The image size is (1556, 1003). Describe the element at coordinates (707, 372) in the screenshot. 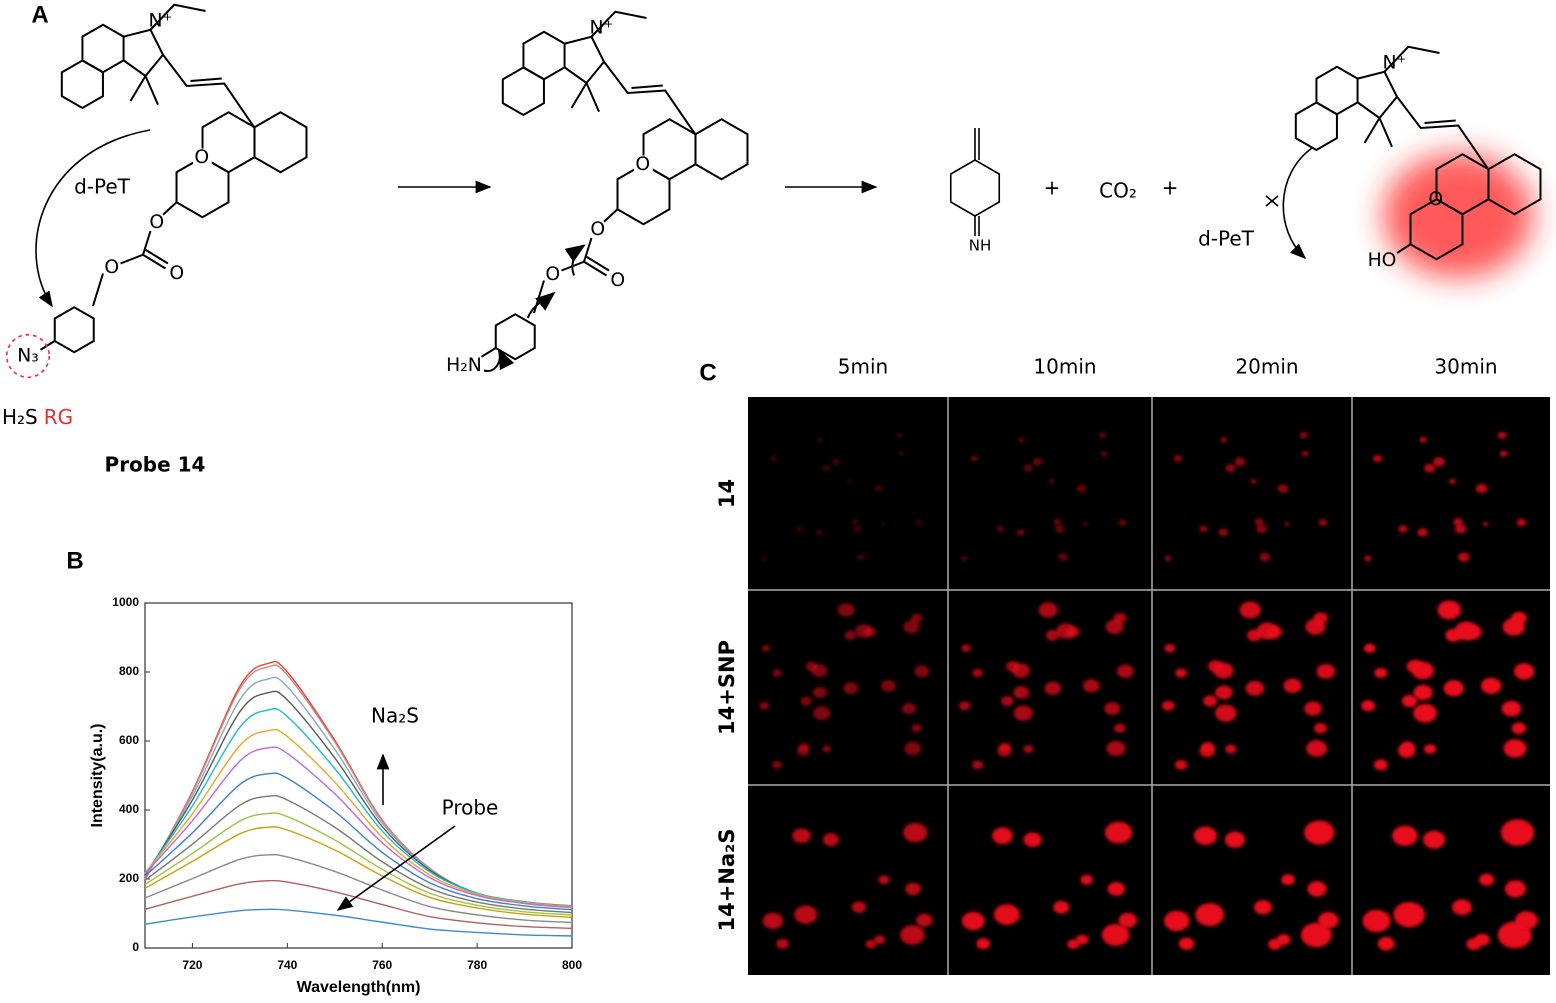

I see `panel-label: C` at that location.